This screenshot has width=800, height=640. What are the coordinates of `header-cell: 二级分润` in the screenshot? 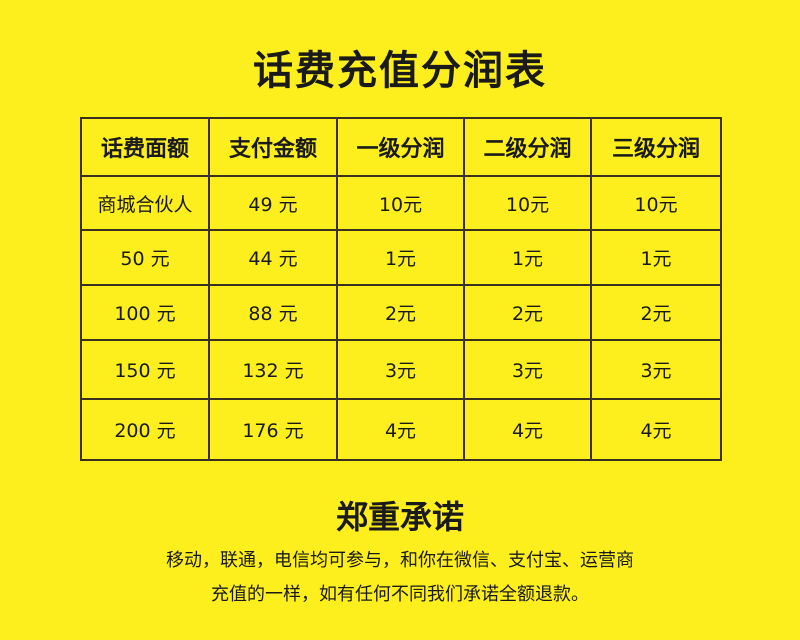 It's located at (527, 147).